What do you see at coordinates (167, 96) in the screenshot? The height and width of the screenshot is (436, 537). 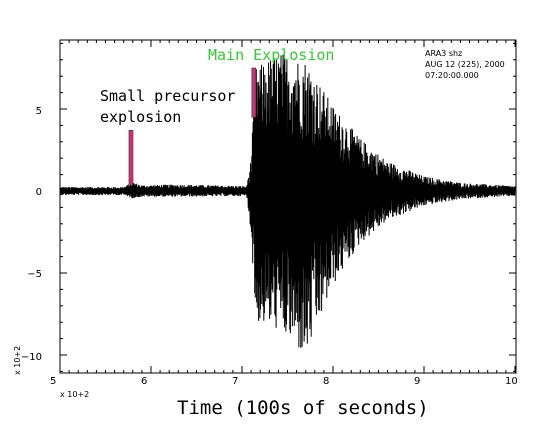 I see `annotation-precursor-line1: Small precursor` at bounding box center [167, 96].